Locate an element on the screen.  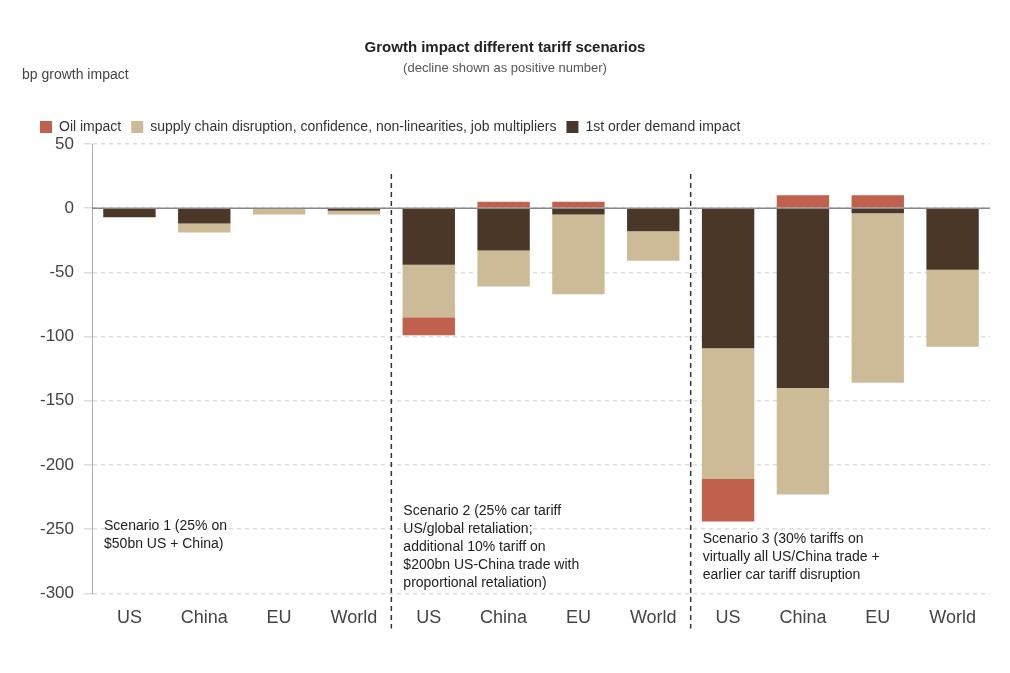
legend-label: supply chain disruption, confidence, non-linearities, job multipliers is located at coordinates (353, 125).